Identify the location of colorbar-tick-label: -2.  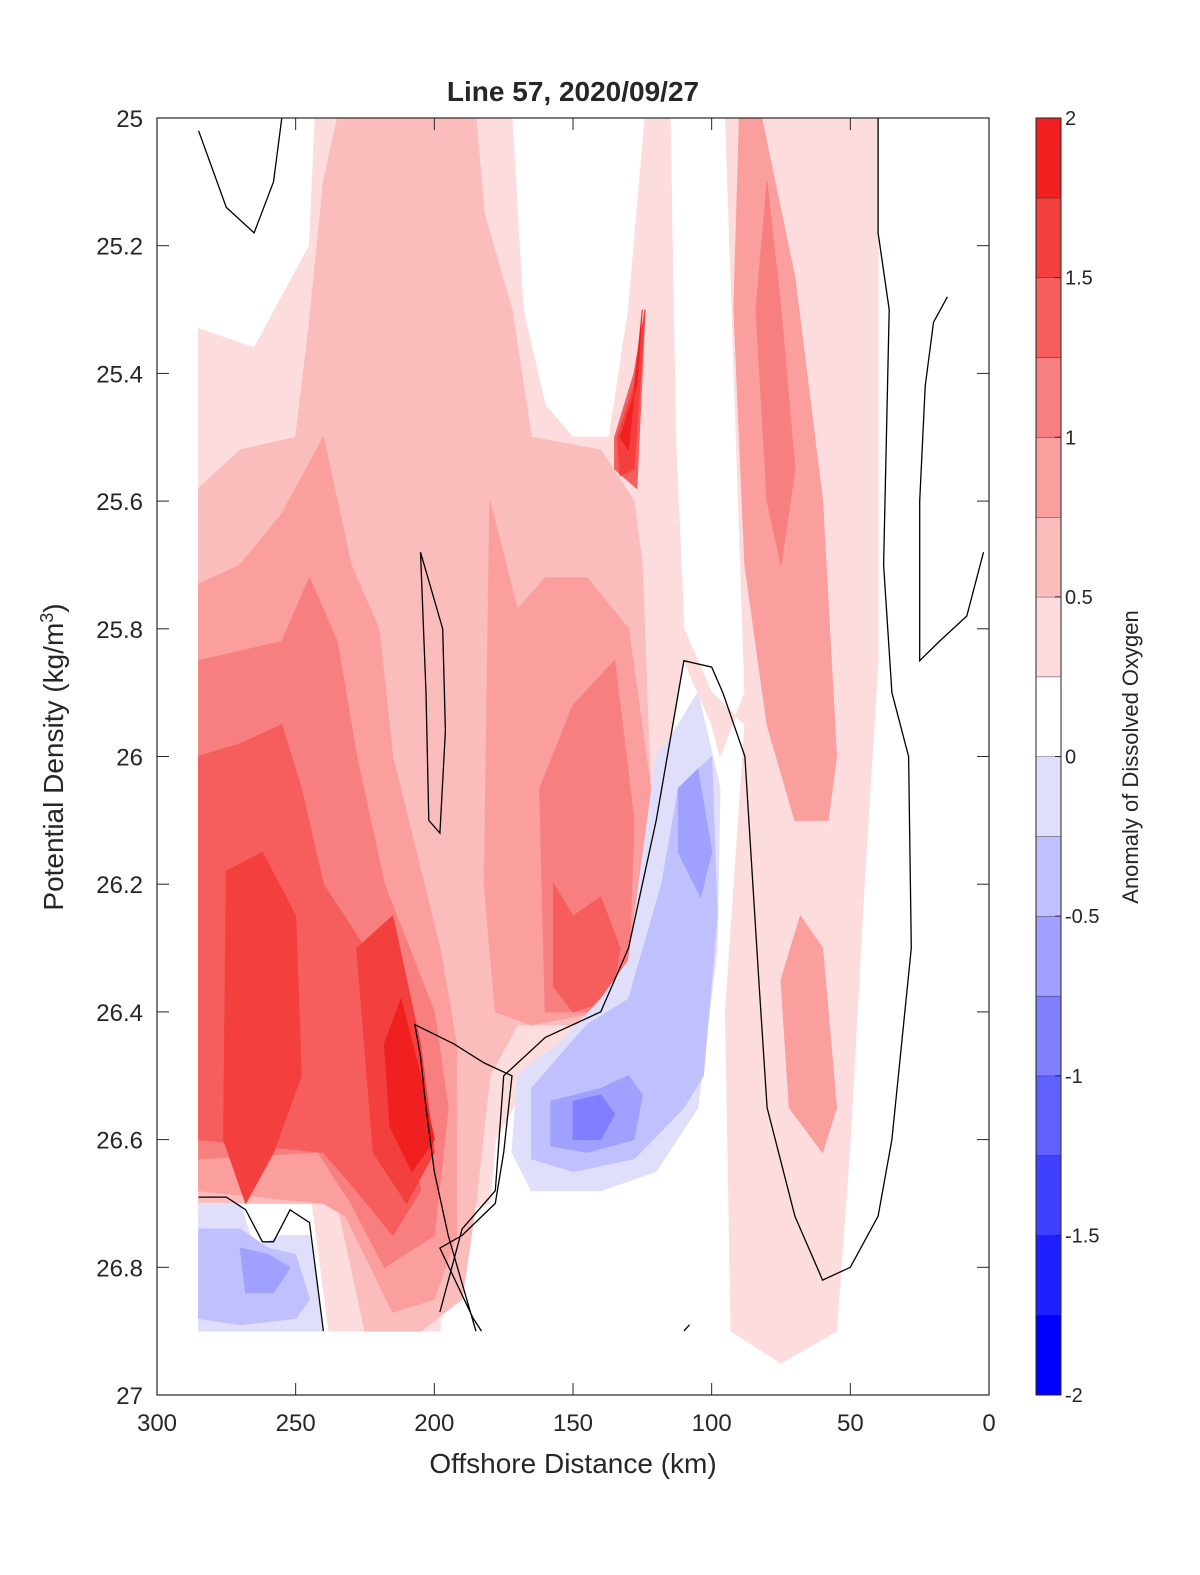
(1074, 1396).